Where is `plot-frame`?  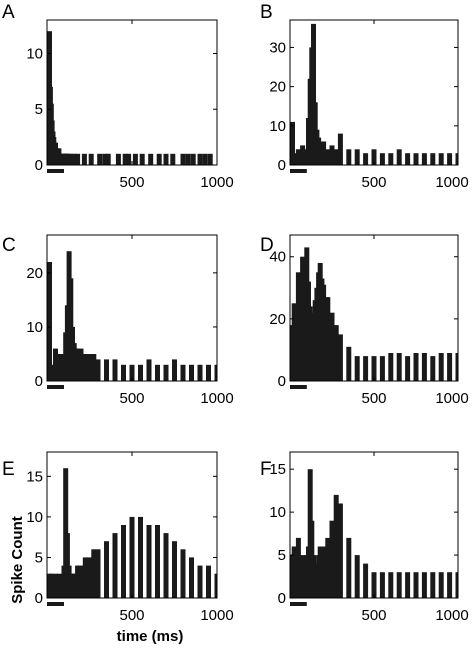
plot-frame is located at coordinates (132, 92).